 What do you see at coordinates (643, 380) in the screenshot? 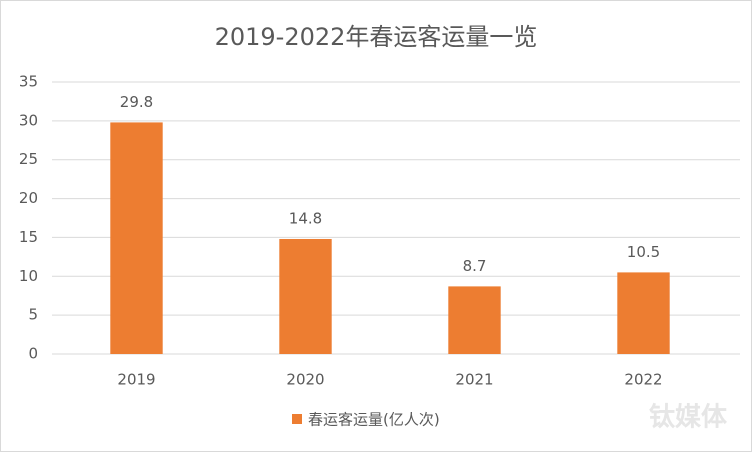
I see `x-tick-label: 2022` at bounding box center [643, 380].